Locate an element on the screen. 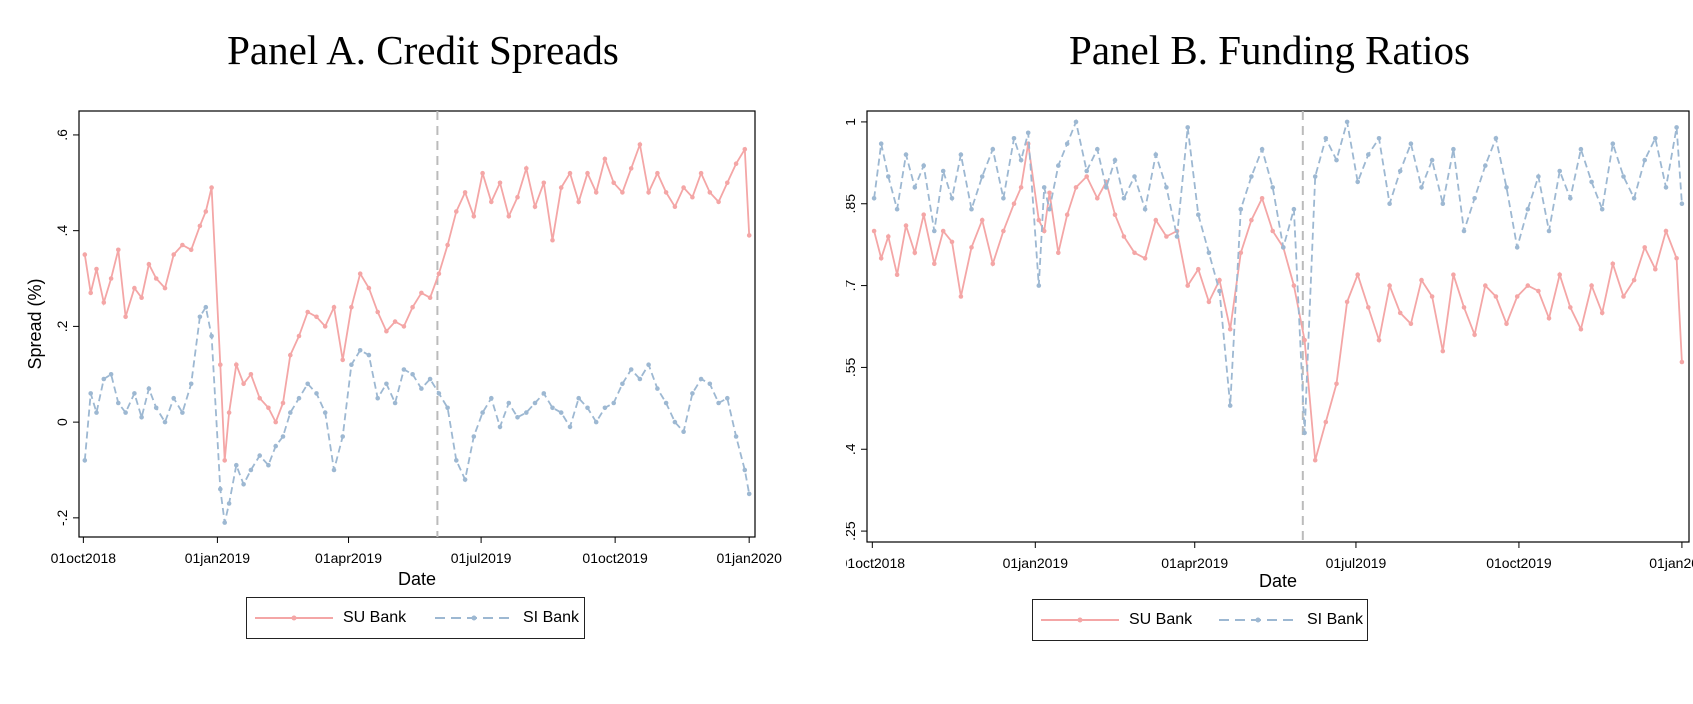 This screenshot has height=704, width=1693. y-tick-label: -.2 is located at coordinates (62, 517).